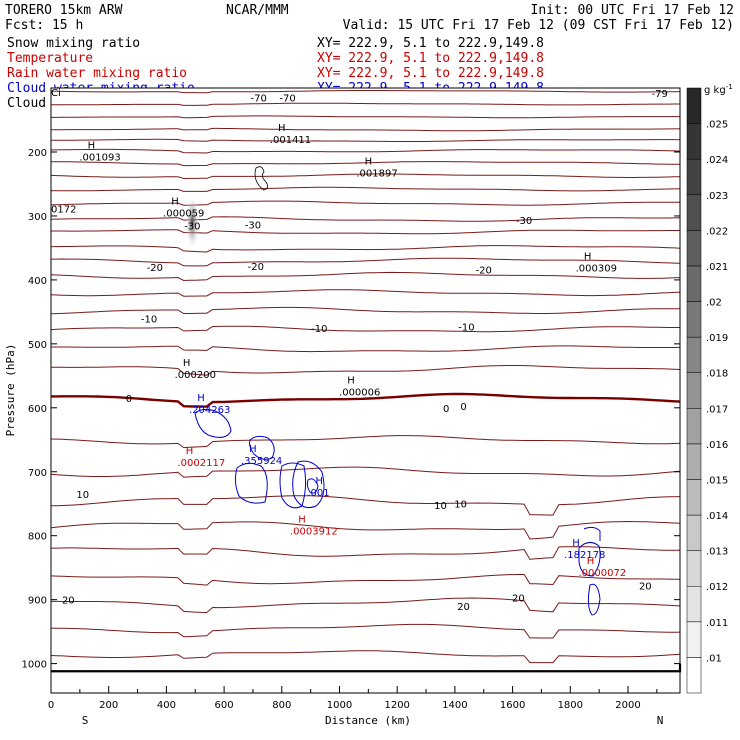 The width and height of the screenshot is (740, 740). What do you see at coordinates (718, 89) in the screenshot?
I see `colorbar-unit: g kg-1` at bounding box center [718, 89].